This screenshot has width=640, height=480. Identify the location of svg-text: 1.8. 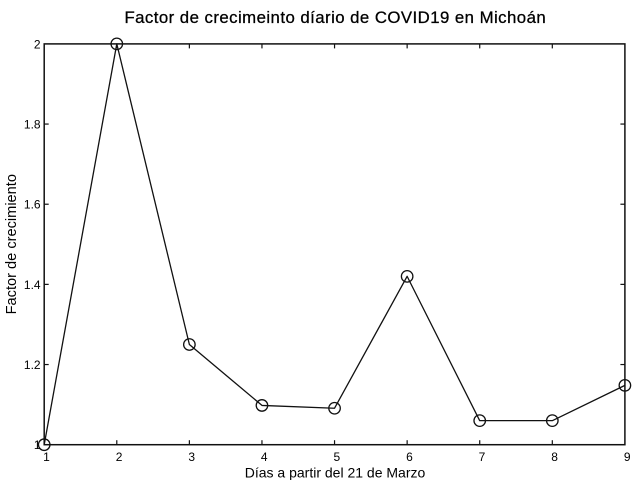
(32, 125).